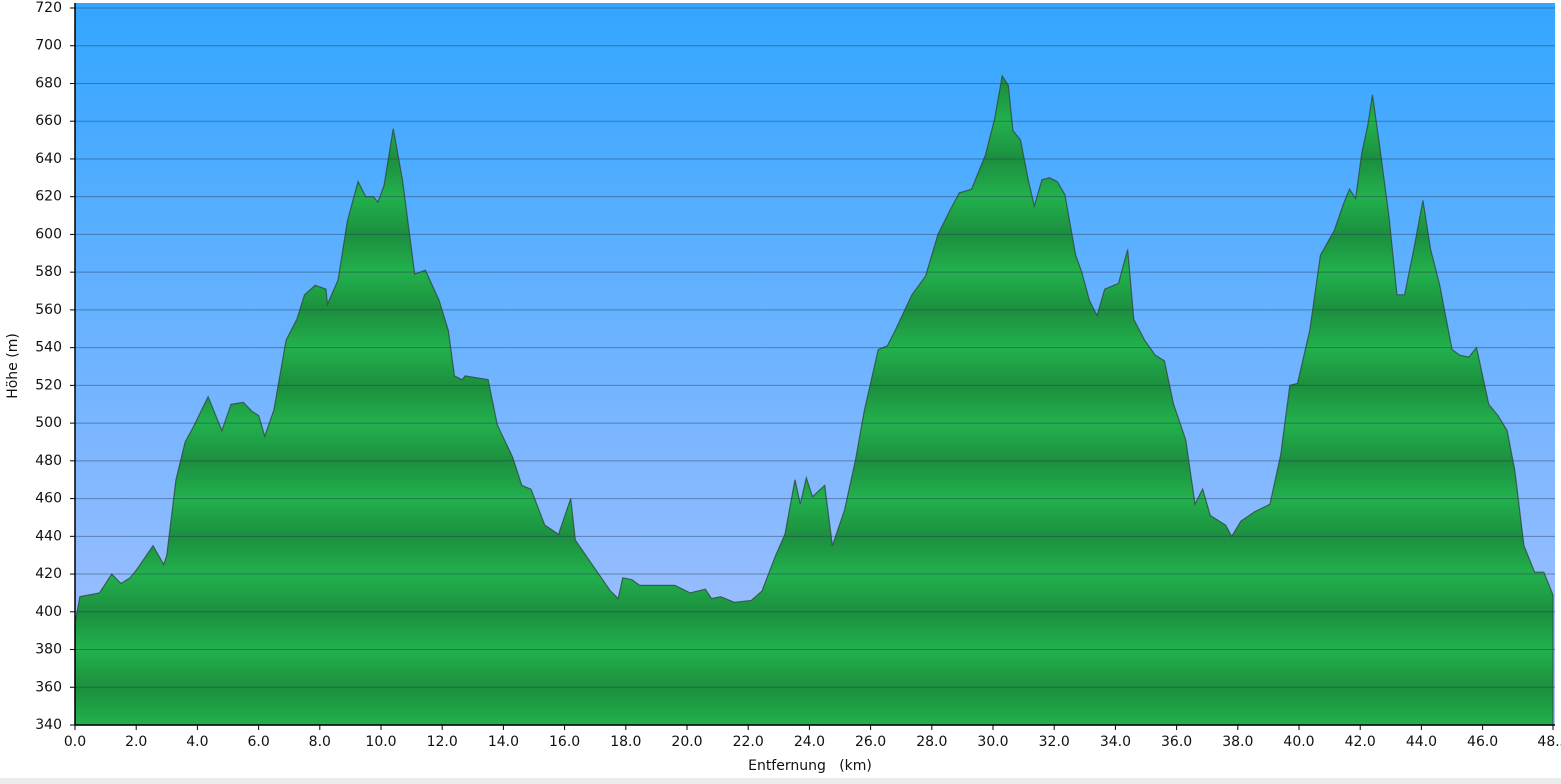 The width and height of the screenshot is (1561, 784). I want to click on x-tick-label: 16.0, so click(564, 742).